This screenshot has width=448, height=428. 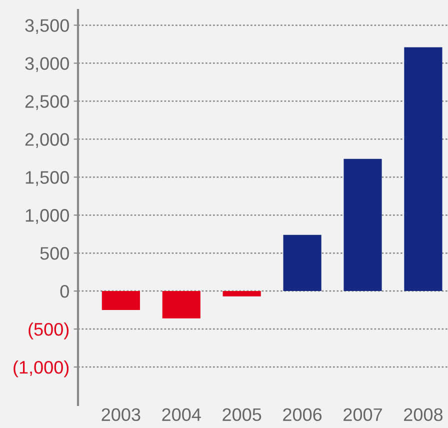 I want to click on x-tick-label: 2008, so click(x=423, y=415).